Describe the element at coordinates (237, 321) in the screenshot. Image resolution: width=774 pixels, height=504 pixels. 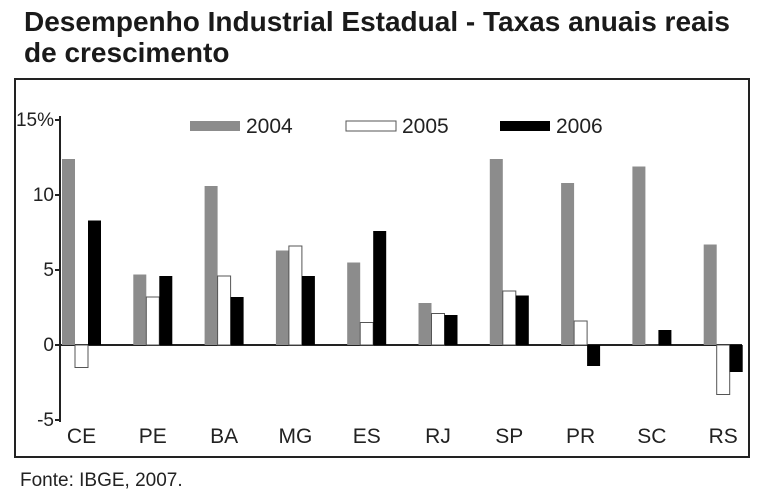
I see `bar-ba-2006` at that location.